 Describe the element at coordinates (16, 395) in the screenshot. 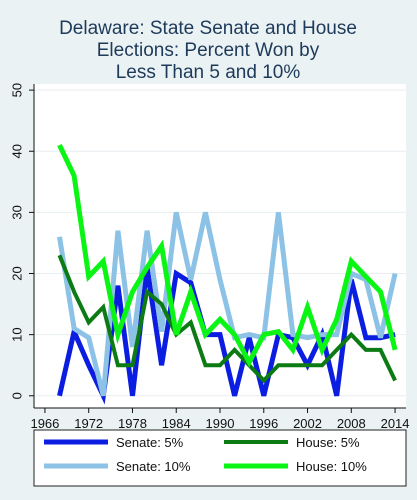

I see `y-tick-label: 0` at that location.